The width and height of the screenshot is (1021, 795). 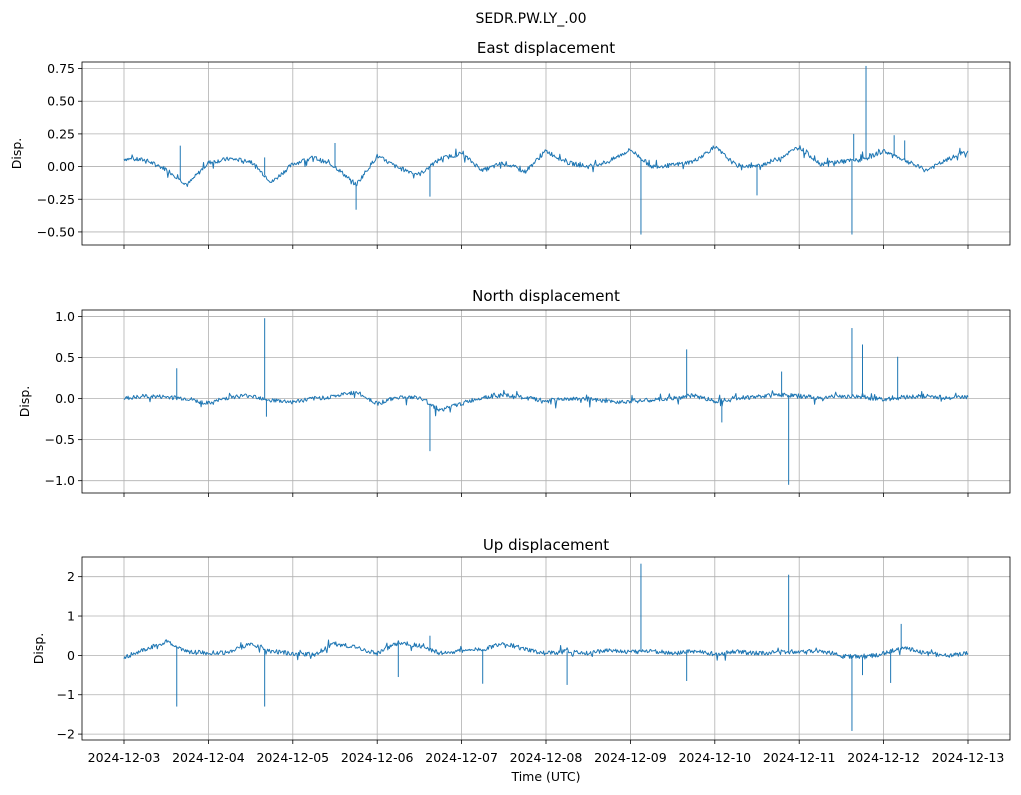 I want to click on x-tick-label: 2024-12-10, so click(x=714, y=757).